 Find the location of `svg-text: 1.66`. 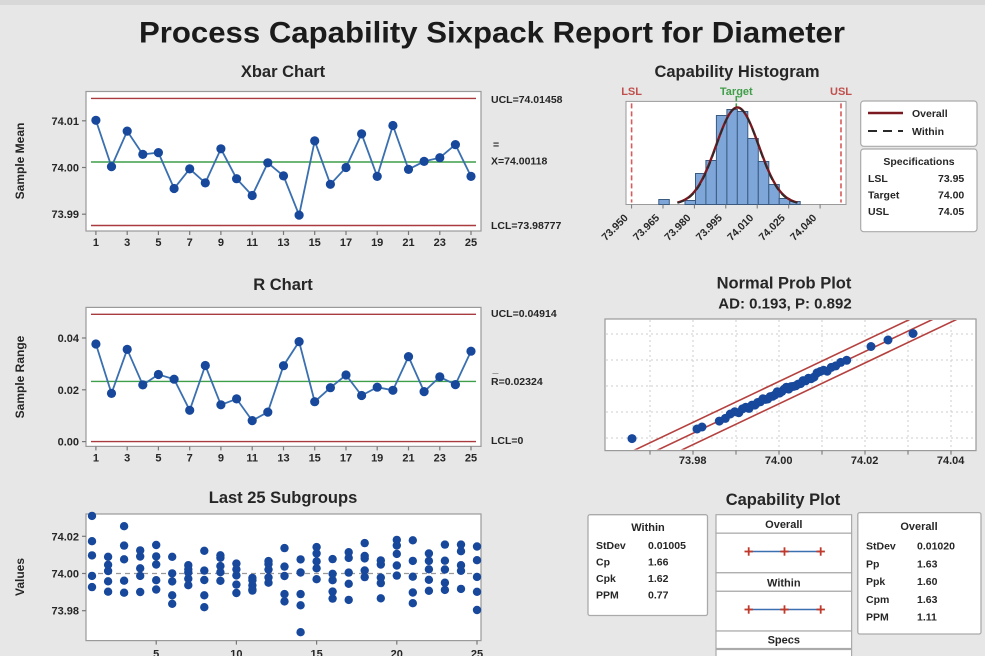

svg-text: 1.66 is located at coordinates (658, 563).